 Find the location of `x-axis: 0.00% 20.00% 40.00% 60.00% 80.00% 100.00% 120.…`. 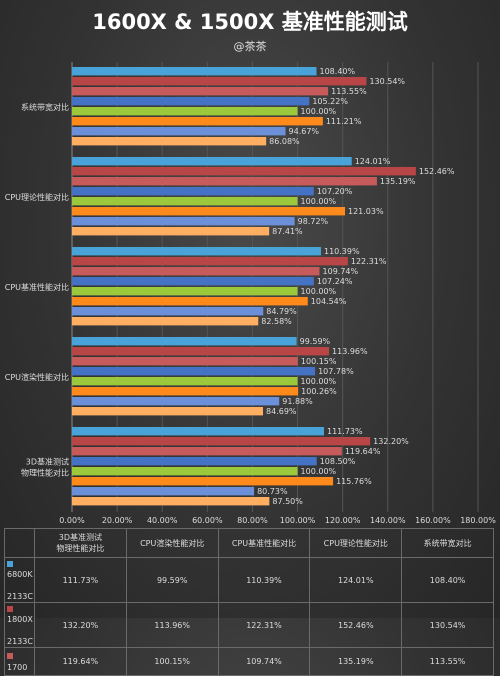

x-axis: 0.00% 20.00% 40.00% 60.00% 80.00% 100.00% 120.… is located at coordinates (277, 520).